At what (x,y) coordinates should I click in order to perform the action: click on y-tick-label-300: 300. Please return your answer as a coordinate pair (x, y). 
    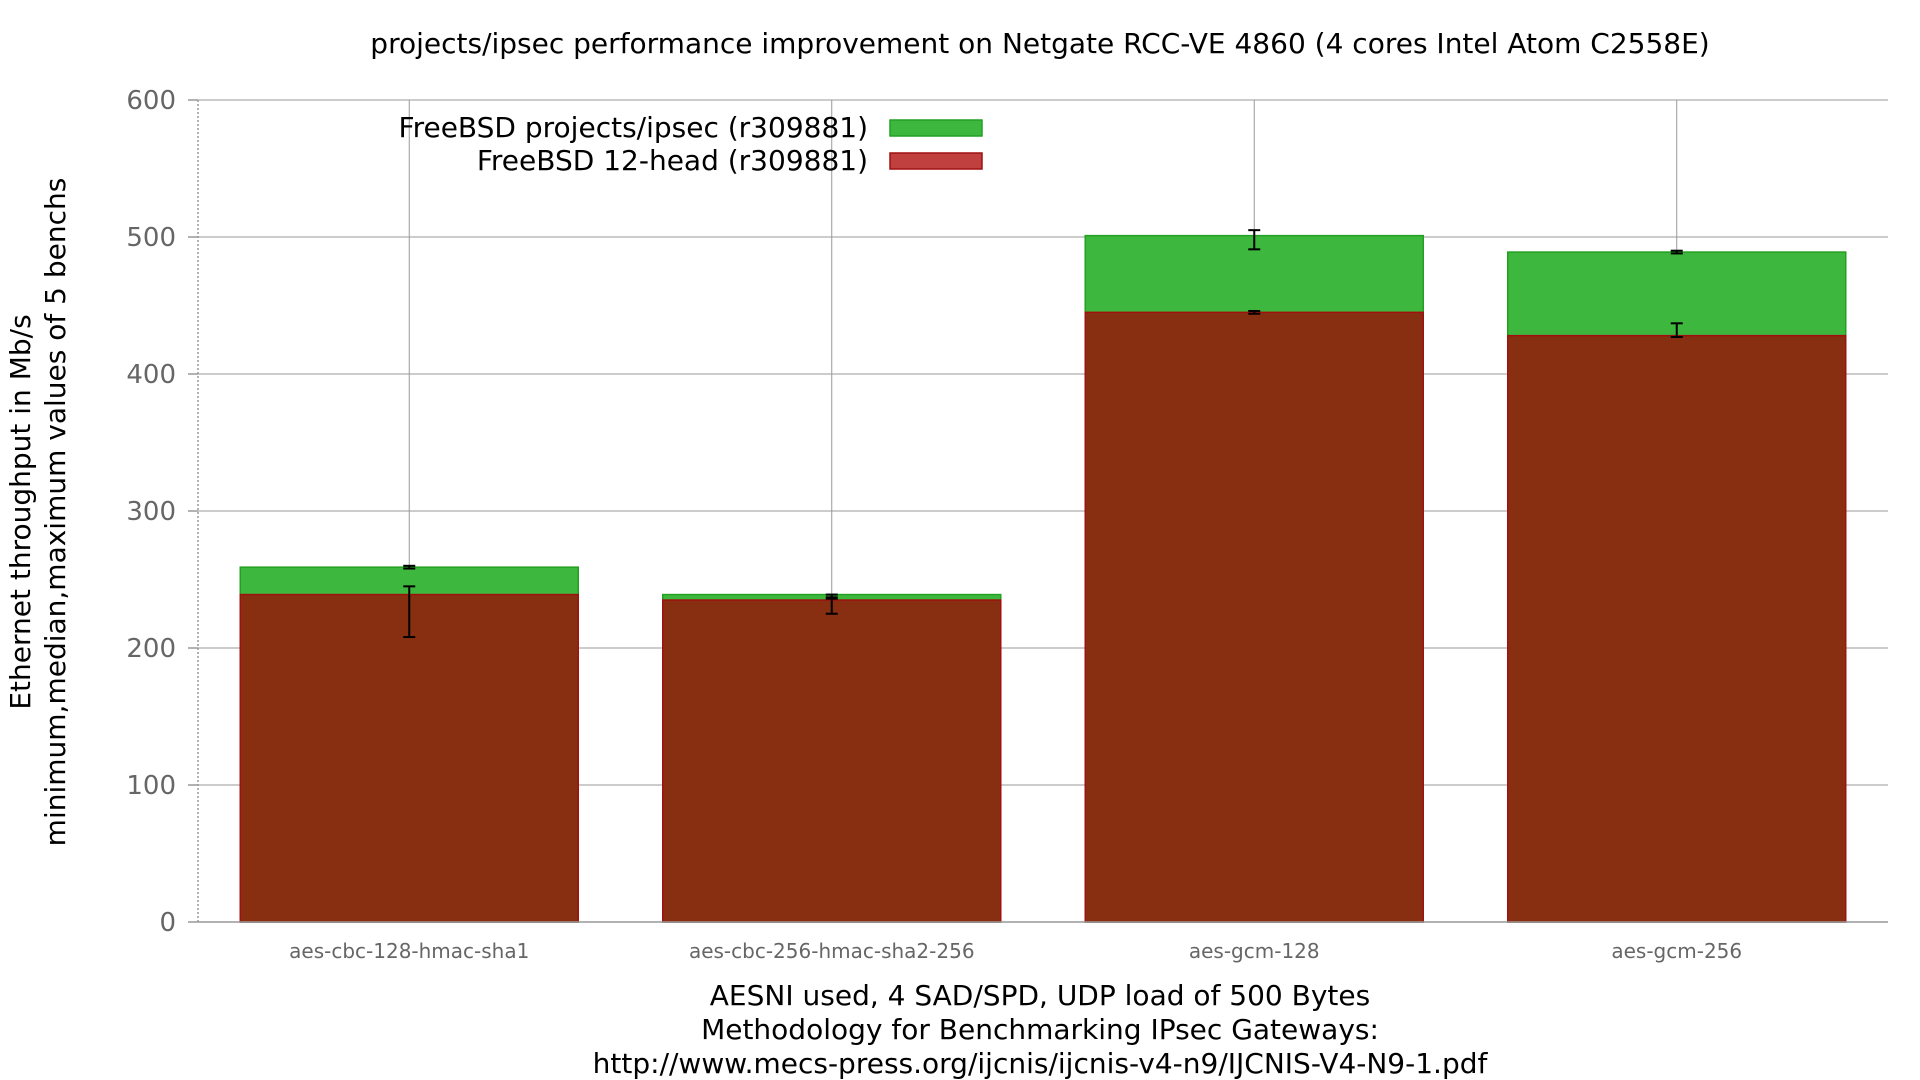
    Looking at the image, I should click on (151, 512).